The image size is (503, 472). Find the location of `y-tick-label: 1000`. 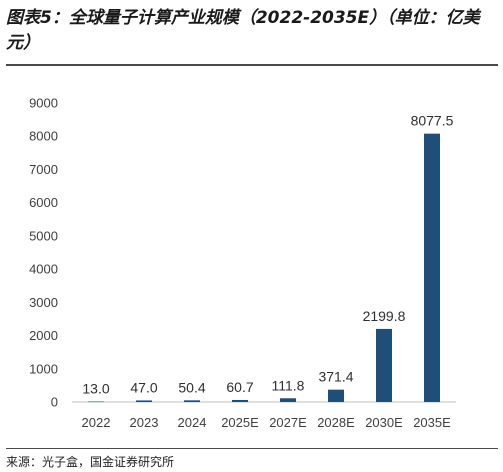

y-tick-label: 1000 is located at coordinates (43, 368).